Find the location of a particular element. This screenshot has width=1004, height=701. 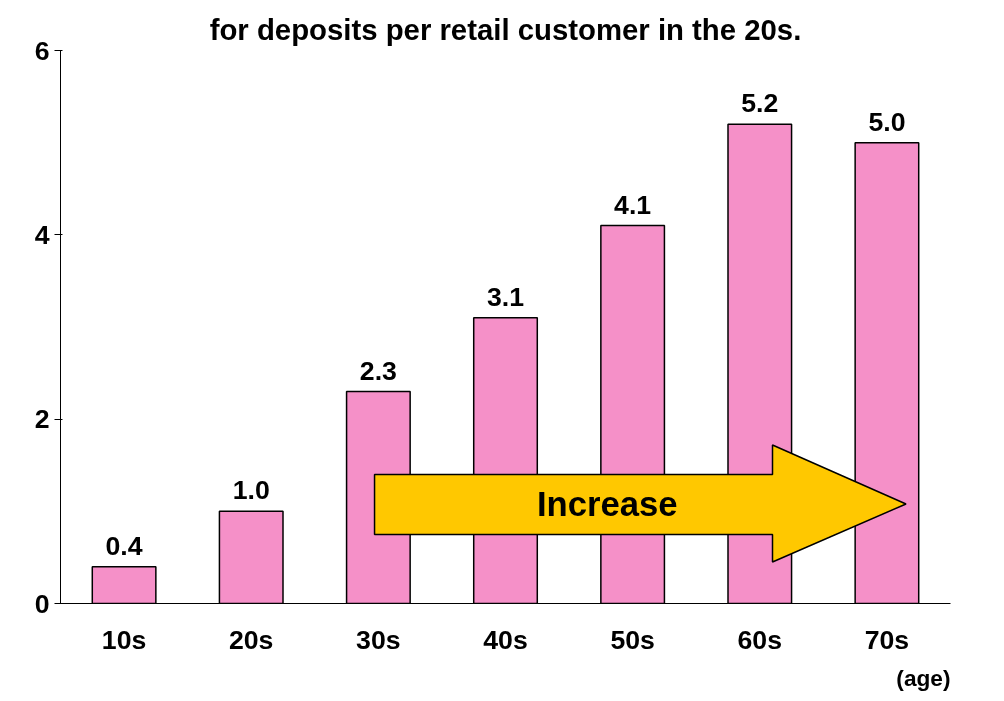

x-tick-label: 30s is located at coordinates (378, 639).